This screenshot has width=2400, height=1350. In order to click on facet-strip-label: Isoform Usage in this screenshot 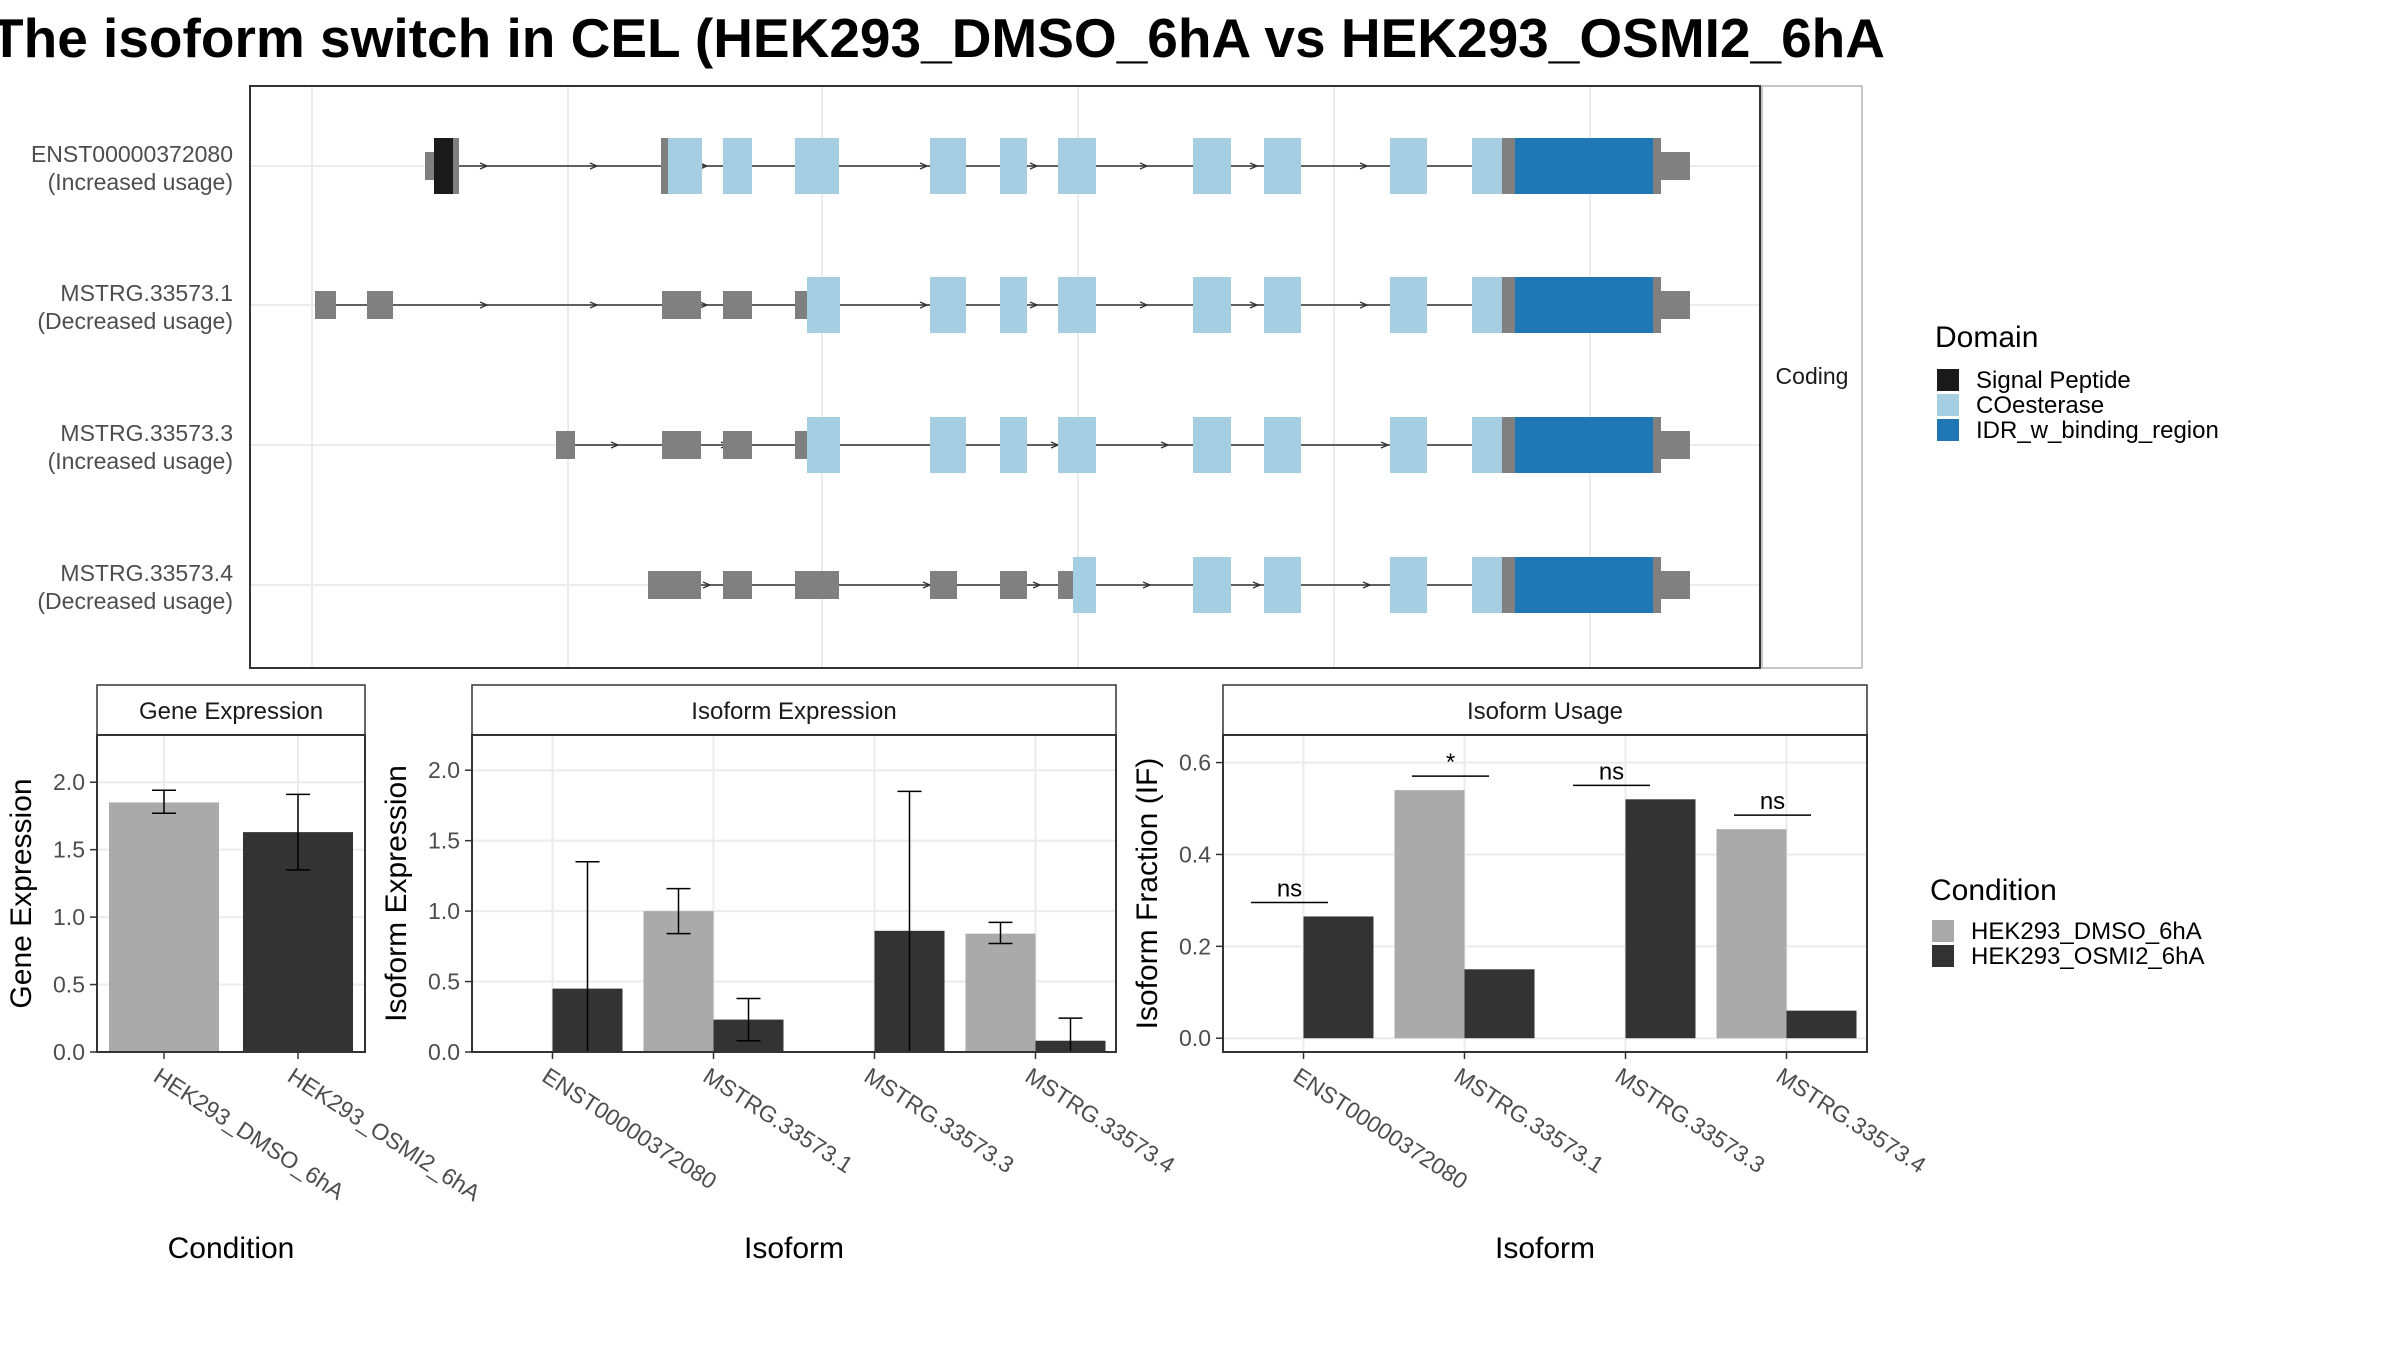, I will do `click(1545, 711)`.